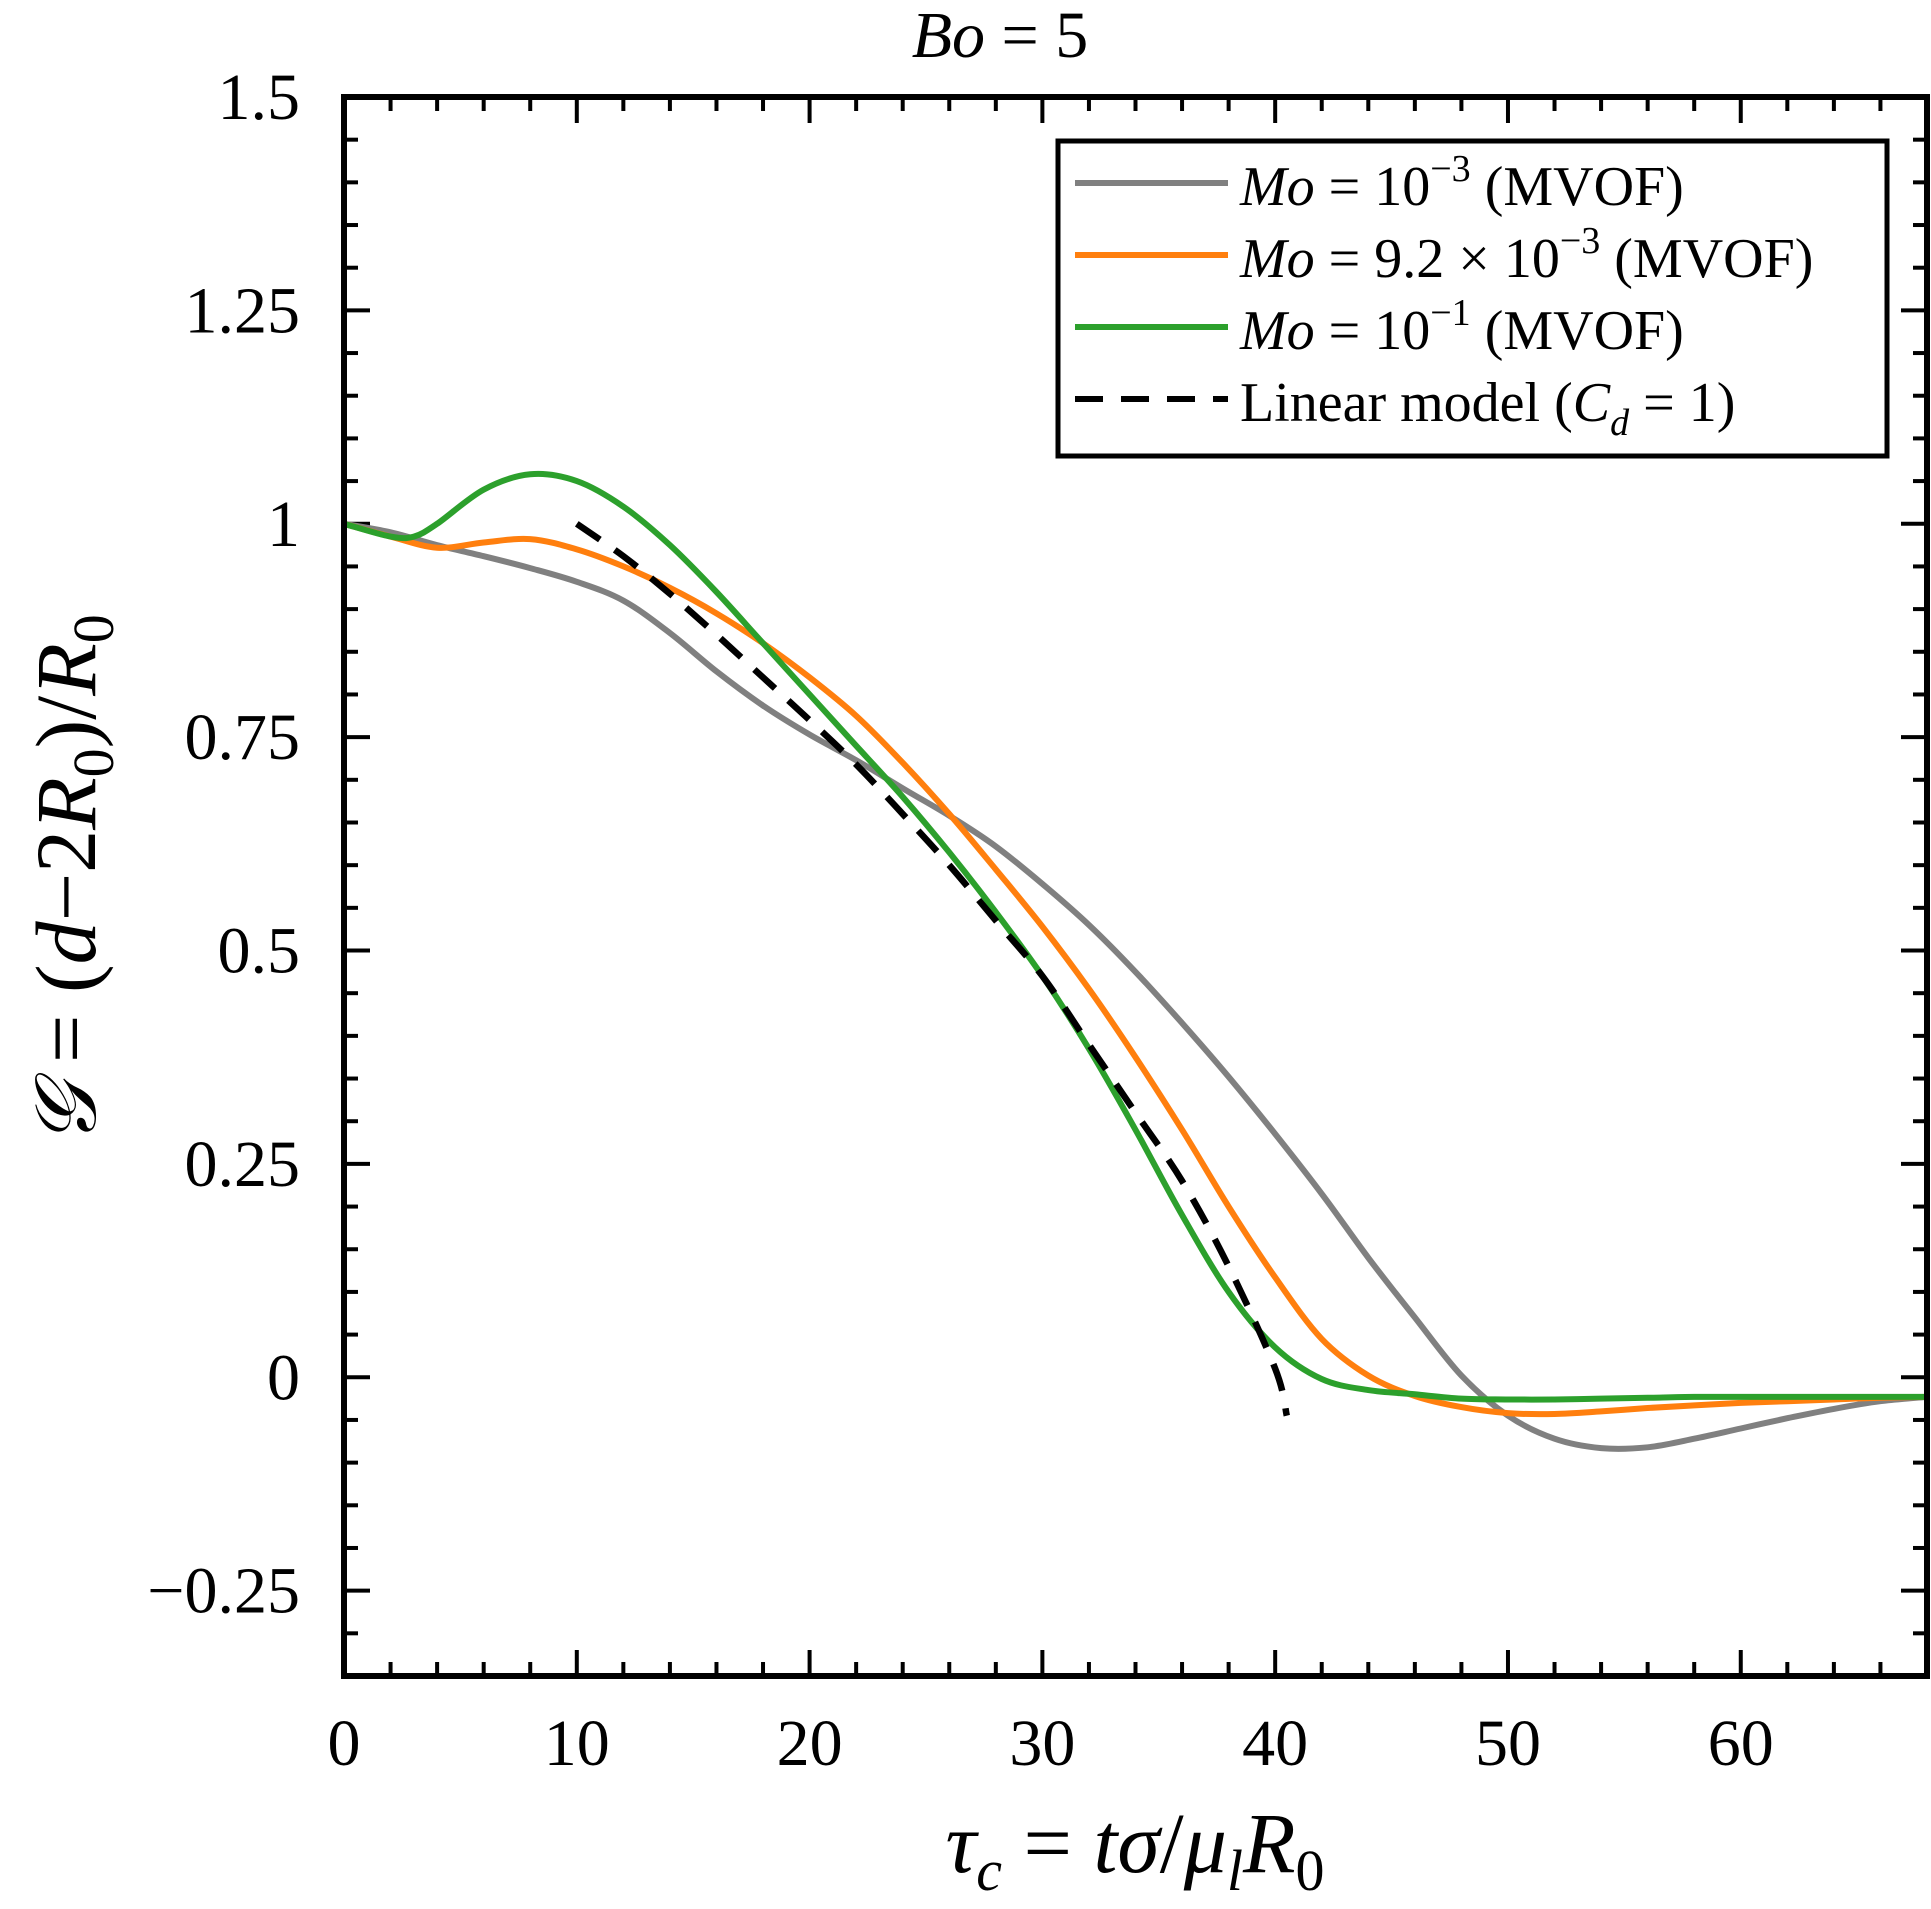 The height and width of the screenshot is (1909, 1931). I want to click on y-tick-label: 1, so click(283, 524).